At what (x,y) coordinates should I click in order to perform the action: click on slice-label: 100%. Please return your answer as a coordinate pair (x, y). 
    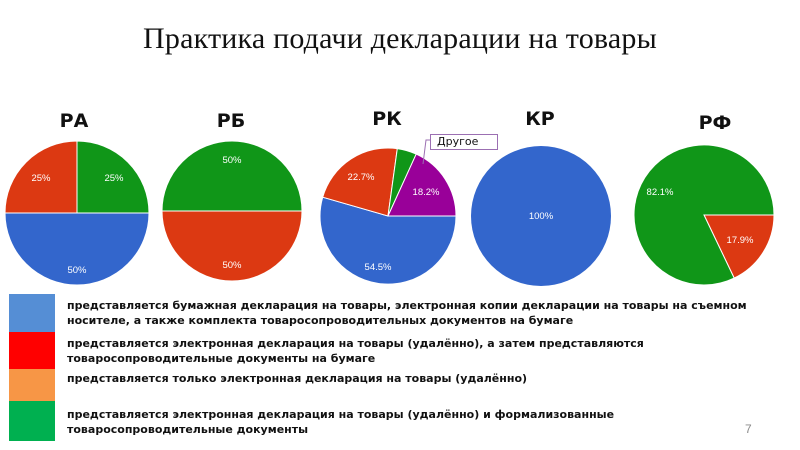
    Looking at the image, I should click on (541, 216).